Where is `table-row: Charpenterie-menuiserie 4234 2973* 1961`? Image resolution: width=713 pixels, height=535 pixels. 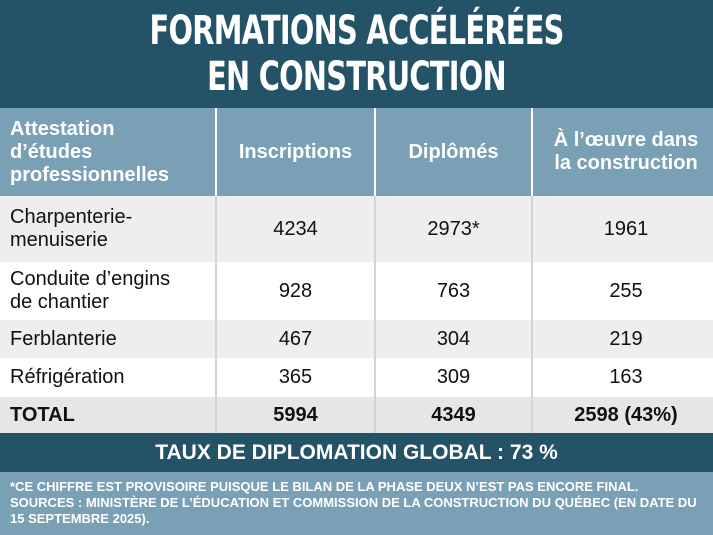 table-row: Charpenterie-menuiserie 4234 2973* 1961 is located at coordinates (356, 229).